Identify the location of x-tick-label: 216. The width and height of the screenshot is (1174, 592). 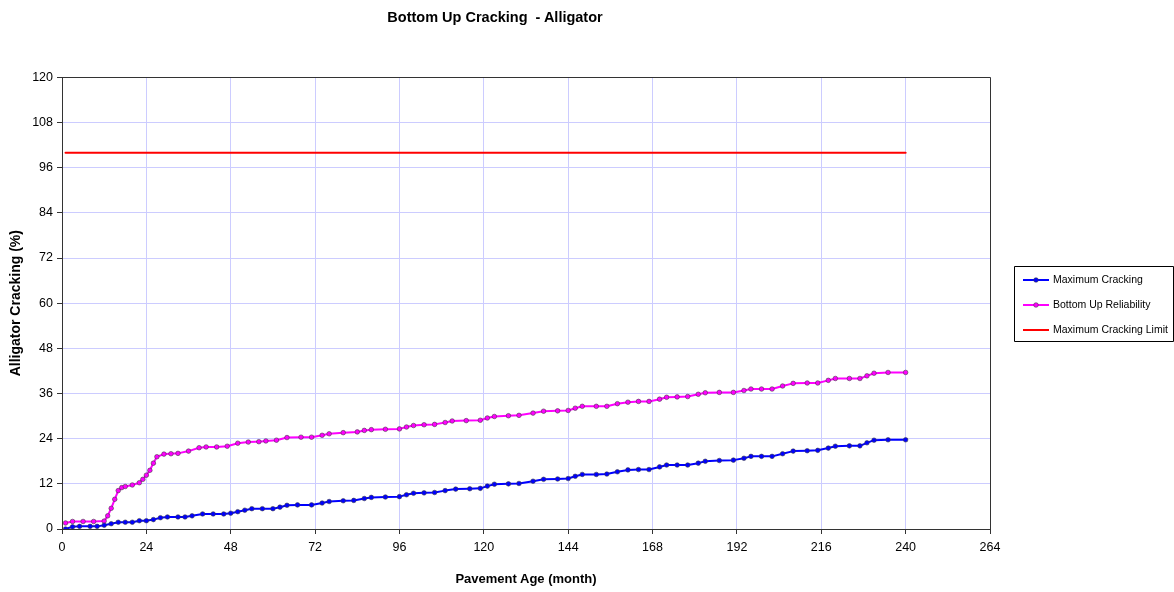
(821, 546).